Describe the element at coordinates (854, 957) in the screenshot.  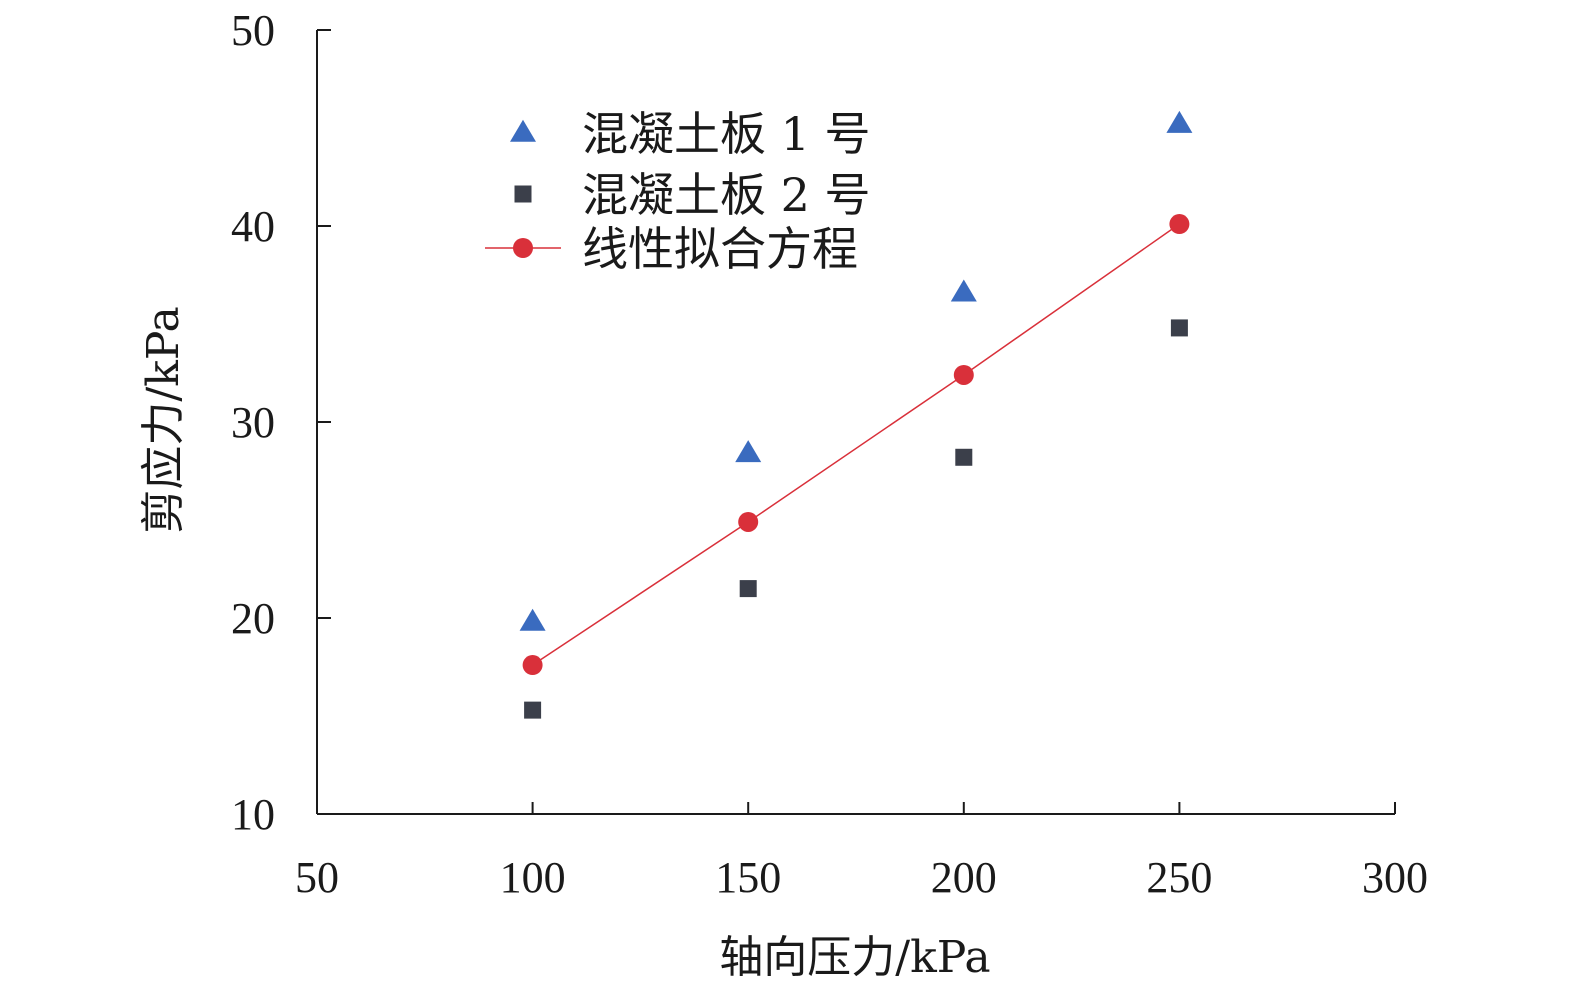
I see `x-axis-label: 轴向压力/kPa` at that location.